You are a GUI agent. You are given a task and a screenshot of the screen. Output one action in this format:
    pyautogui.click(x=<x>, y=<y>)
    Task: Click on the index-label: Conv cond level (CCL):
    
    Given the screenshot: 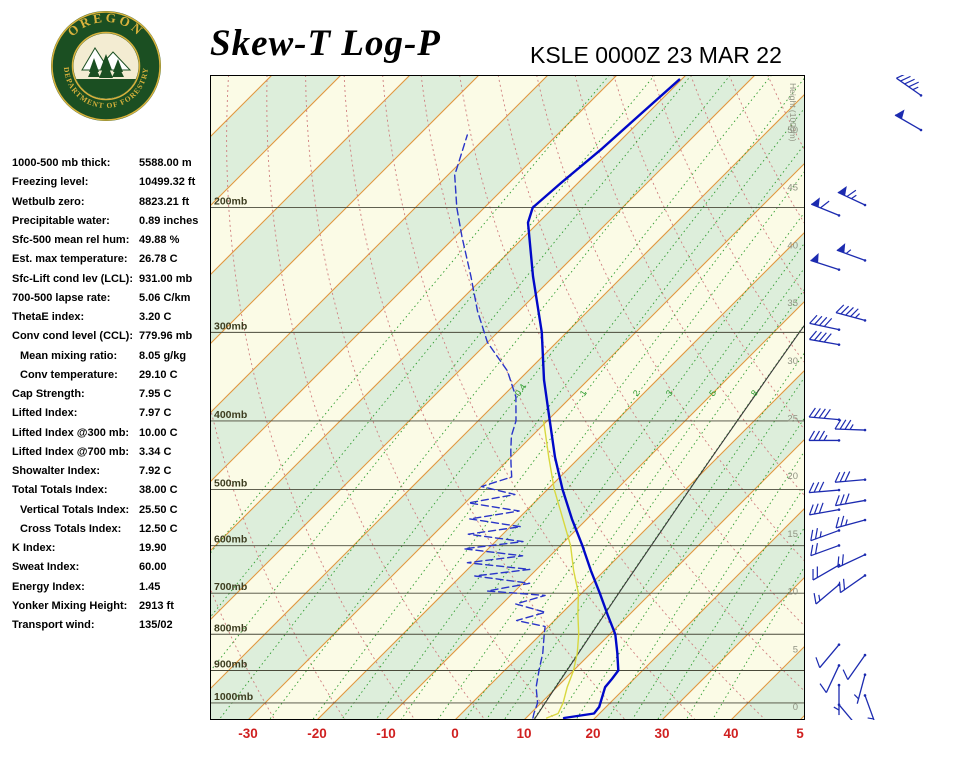 What is the action you would take?
    pyautogui.click(x=73, y=336)
    